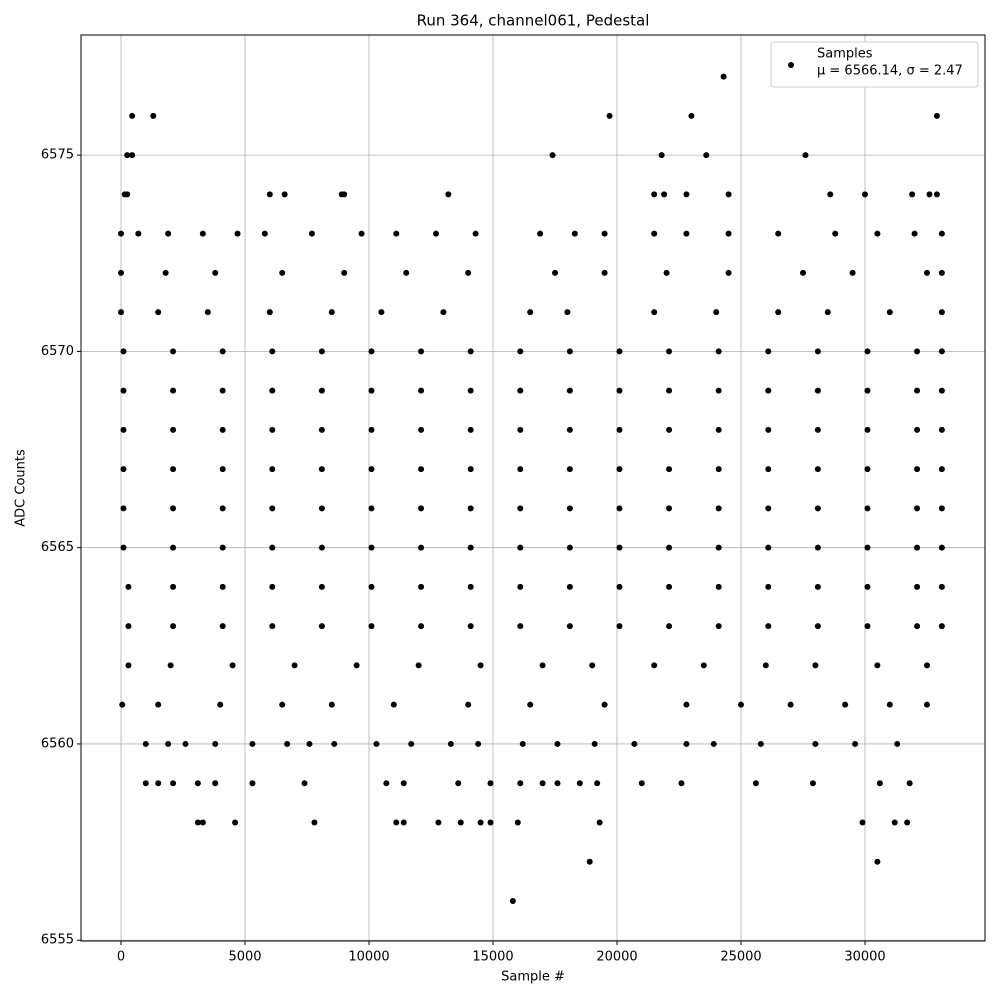  Describe the element at coordinates (845, 54) in the screenshot. I see `legend-label: Samples` at that location.